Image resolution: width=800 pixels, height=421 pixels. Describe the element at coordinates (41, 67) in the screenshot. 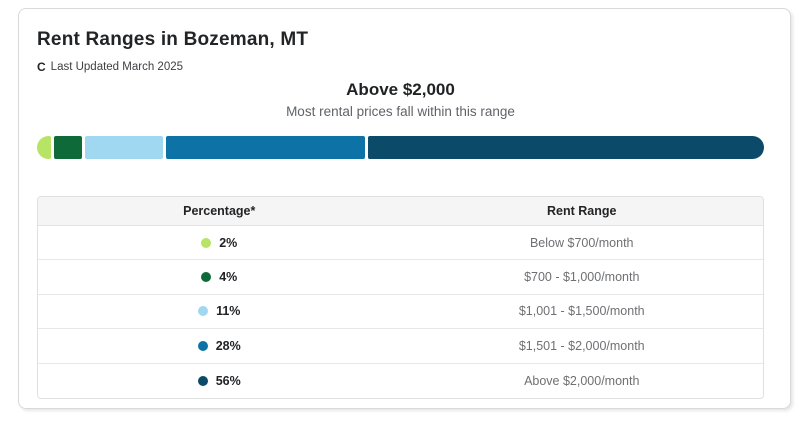

I see `refresh-icon: C` at that location.